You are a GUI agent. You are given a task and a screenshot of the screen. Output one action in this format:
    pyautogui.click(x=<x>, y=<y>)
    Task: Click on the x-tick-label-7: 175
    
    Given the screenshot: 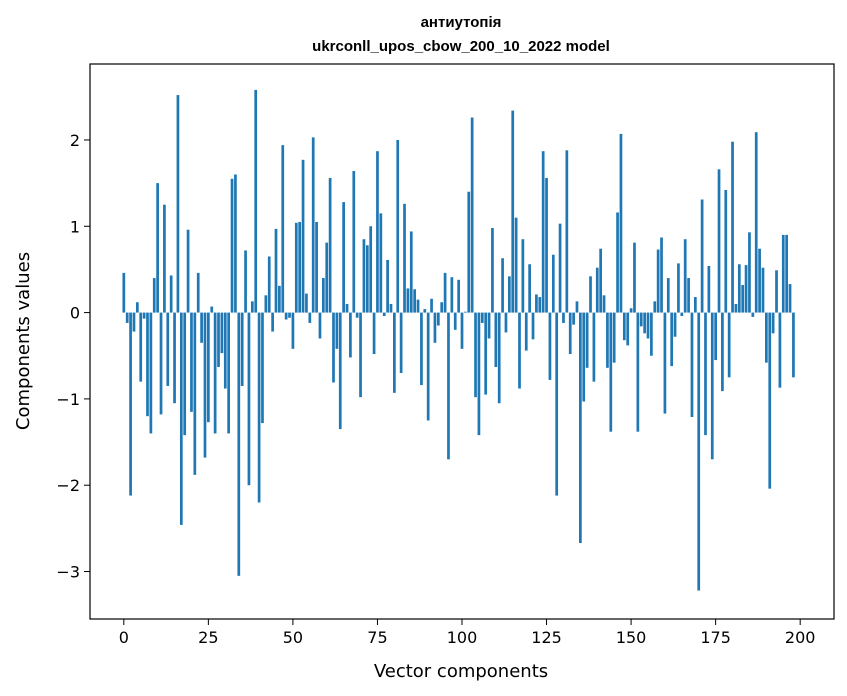 What is the action you would take?
    pyautogui.click(x=715, y=637)
    